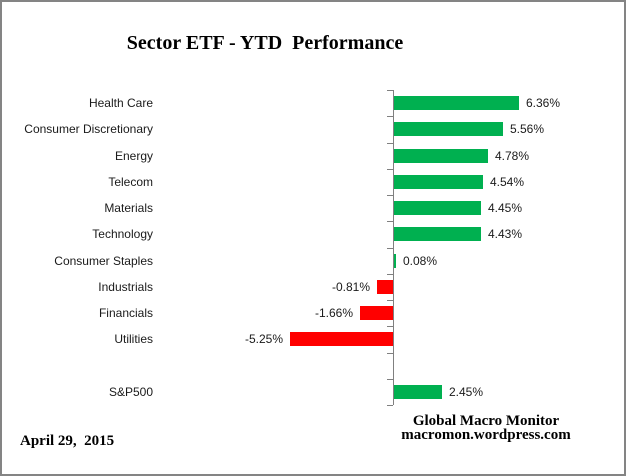 The height and width of the screenshot is (476, 626). I want to click on category-label: Materials, so click(128, 208).